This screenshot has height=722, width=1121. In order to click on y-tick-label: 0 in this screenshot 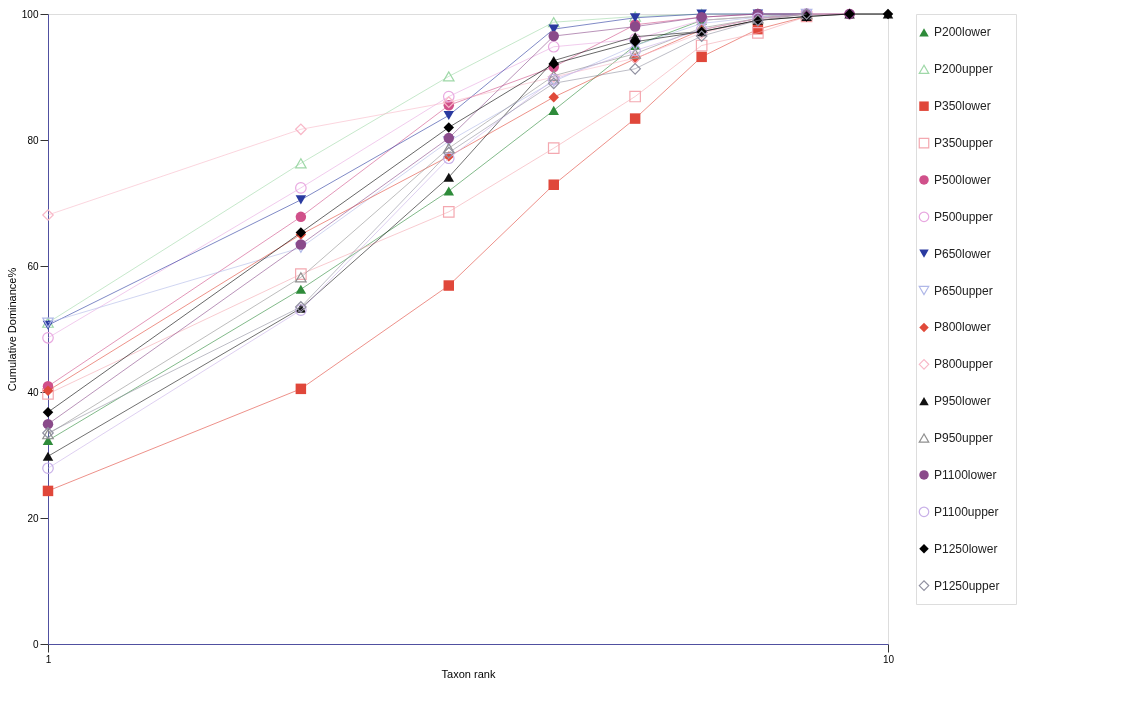, I will do `click(35, 644)`.